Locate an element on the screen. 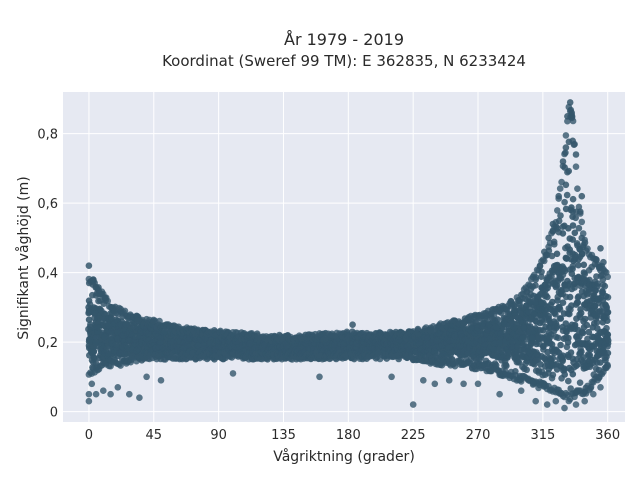 This screenshot has height=484, width=640. x-tick-label: 360 is located at coordinates (607, 435).